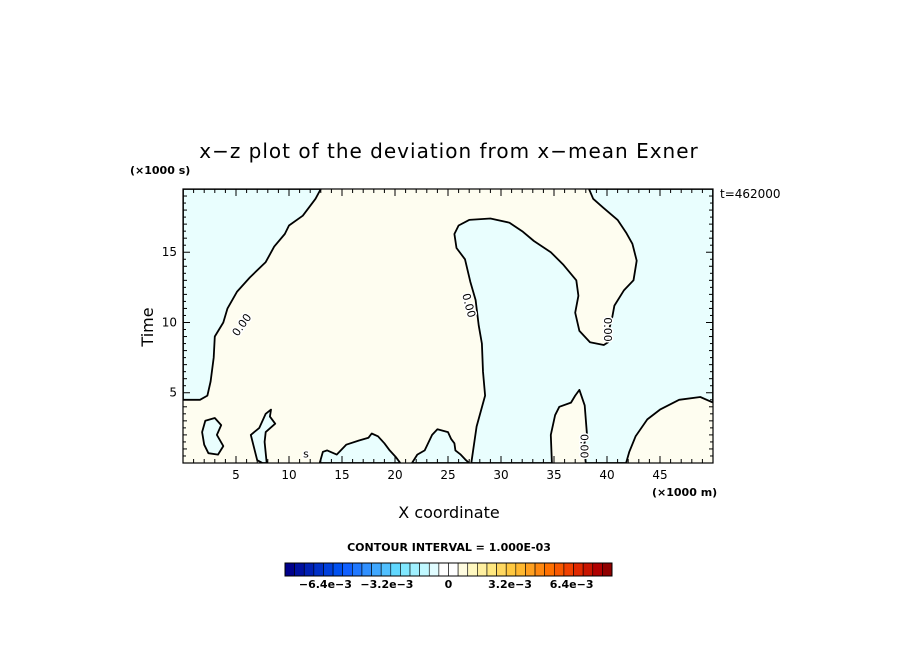 This screenshot has height=654, width=904. What do you see at coordinates (288, 475) in the screenshot?
I see `x-tick-label: 10` at bounding box center [288, 475].